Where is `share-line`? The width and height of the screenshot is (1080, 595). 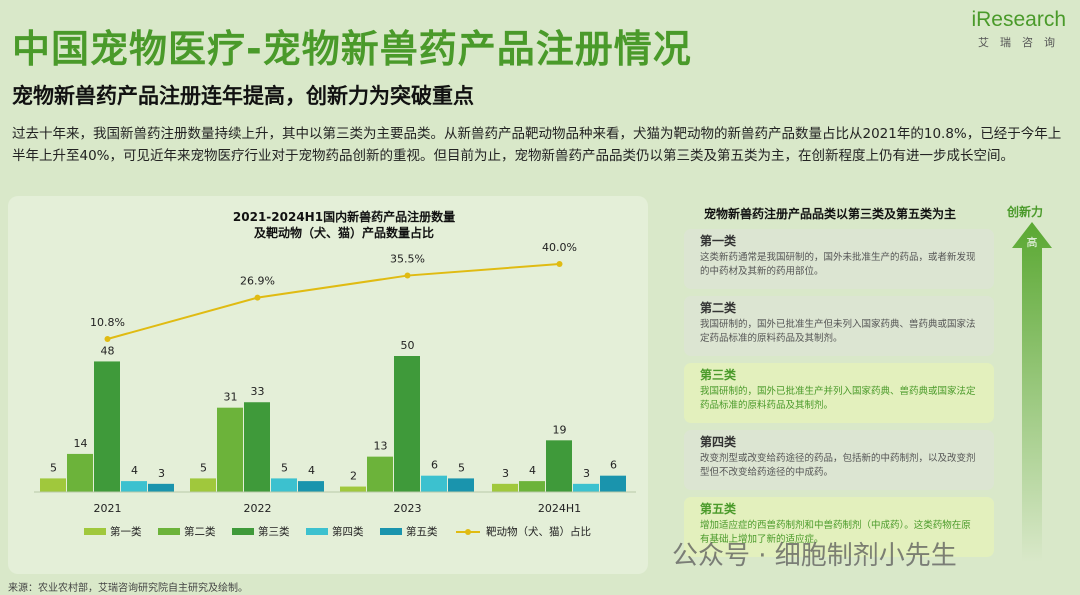
share-line is located at coordinates (333, 301).